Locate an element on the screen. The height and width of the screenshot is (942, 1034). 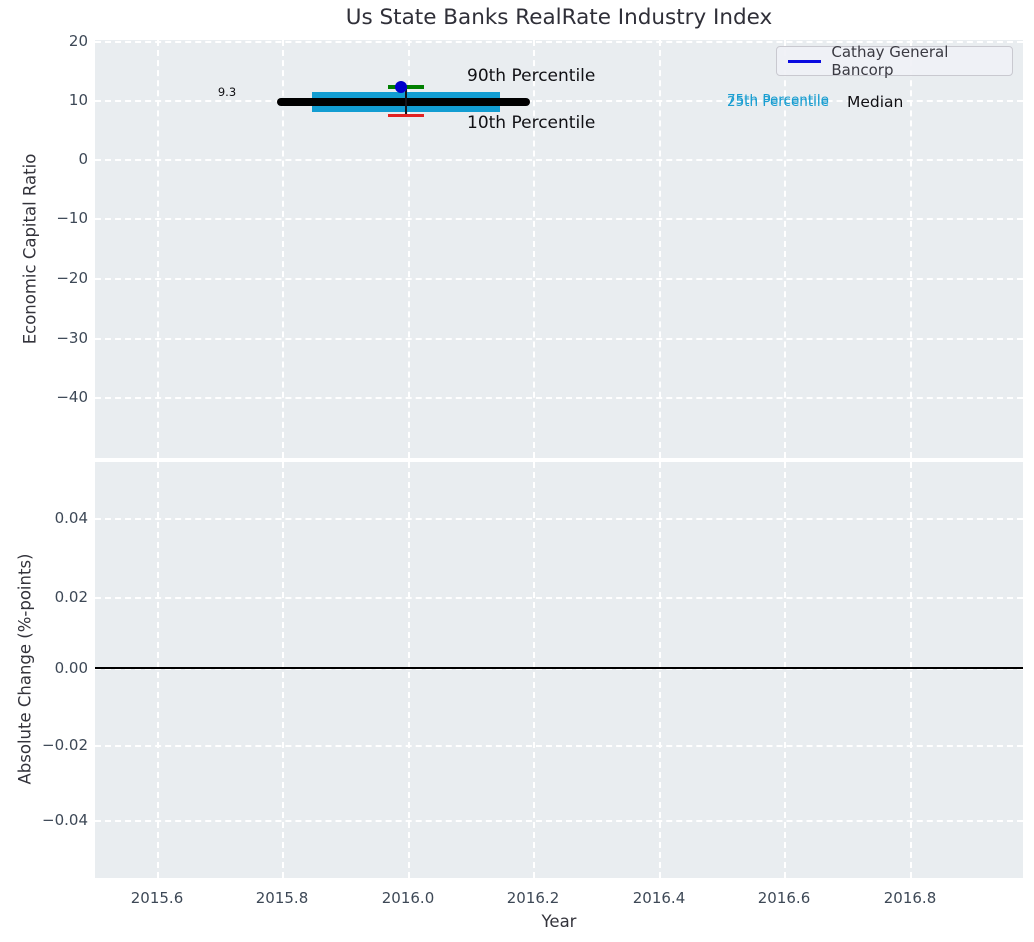
ytick-top: −40 is located at coordinates (72, 397).